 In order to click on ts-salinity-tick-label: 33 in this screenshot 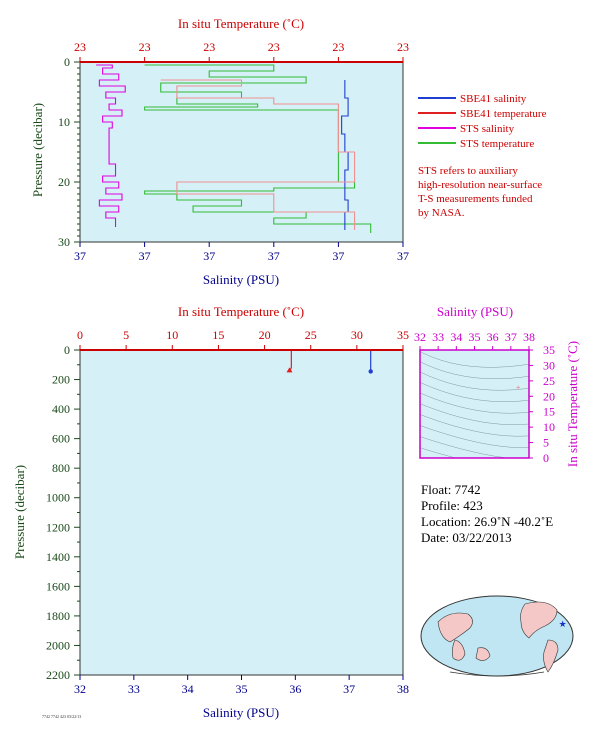, I will do `click(438, 337)`.